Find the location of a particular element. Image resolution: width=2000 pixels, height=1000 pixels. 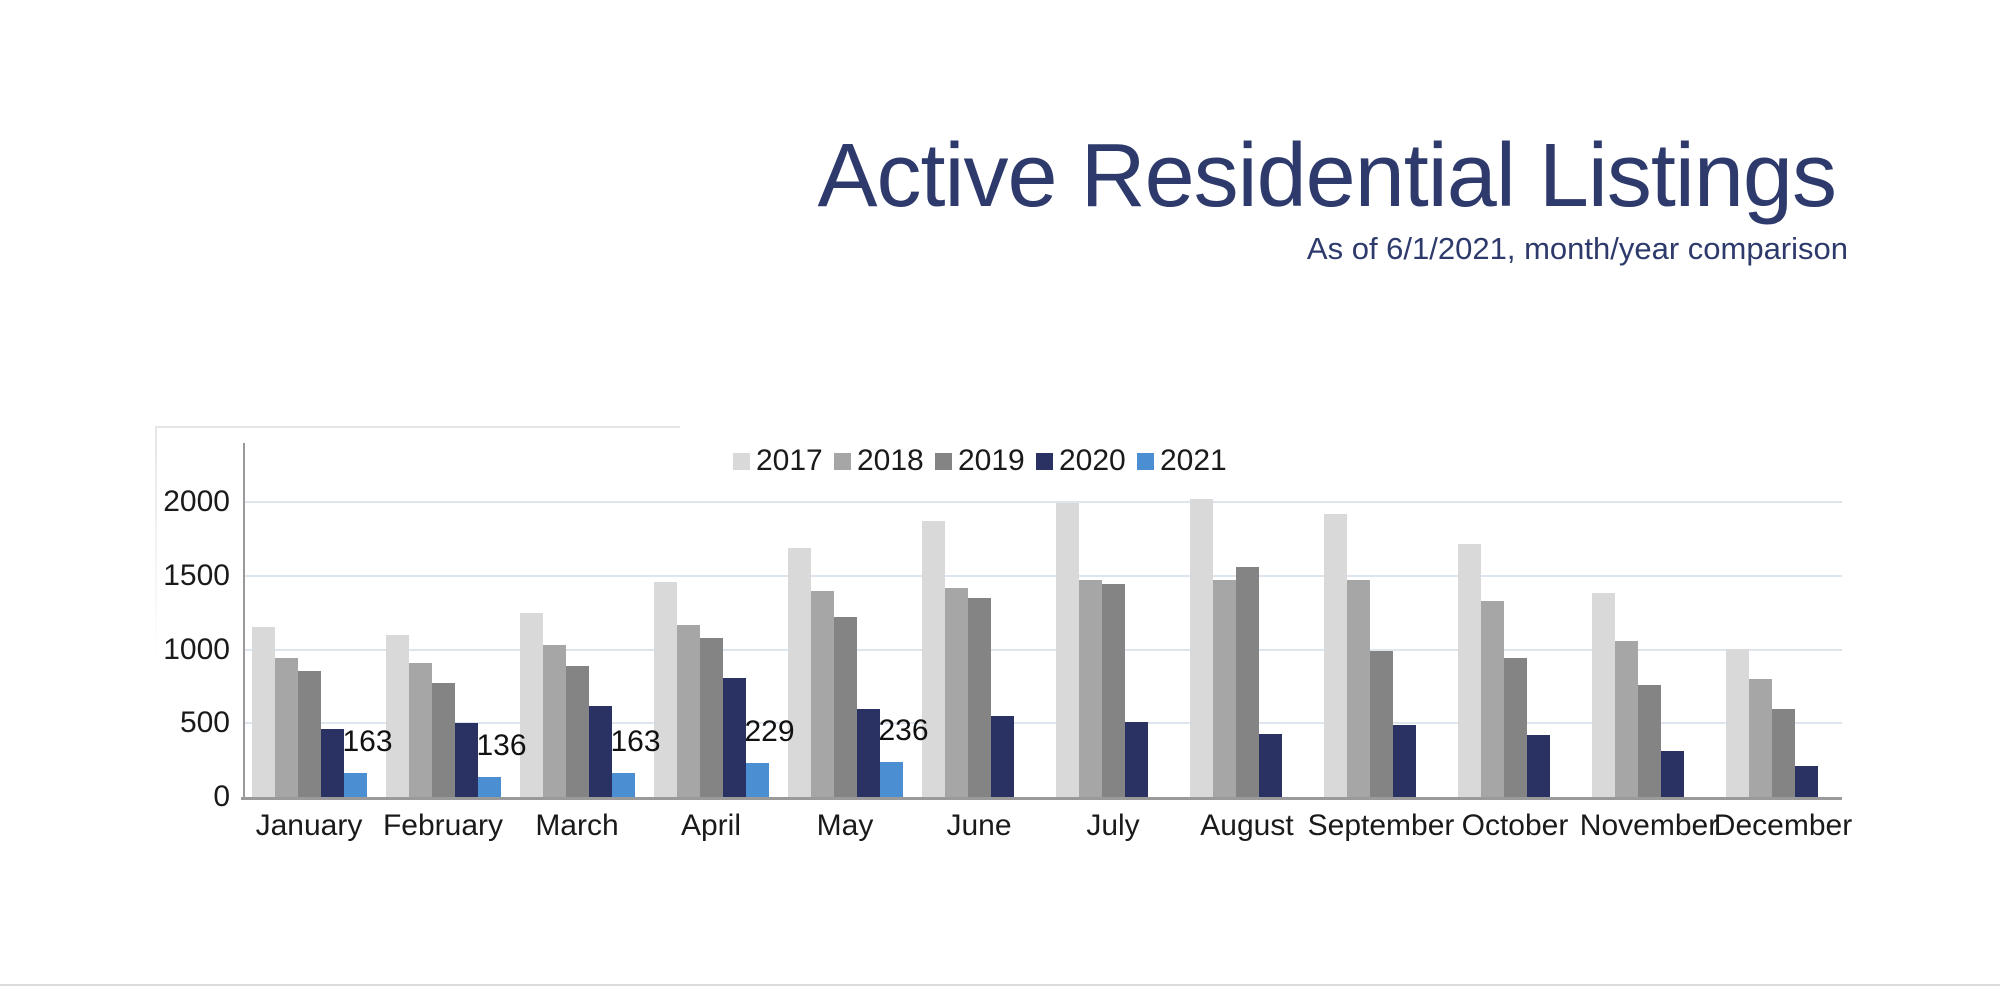

bar-2021-april is located at coordinates (757, 780).